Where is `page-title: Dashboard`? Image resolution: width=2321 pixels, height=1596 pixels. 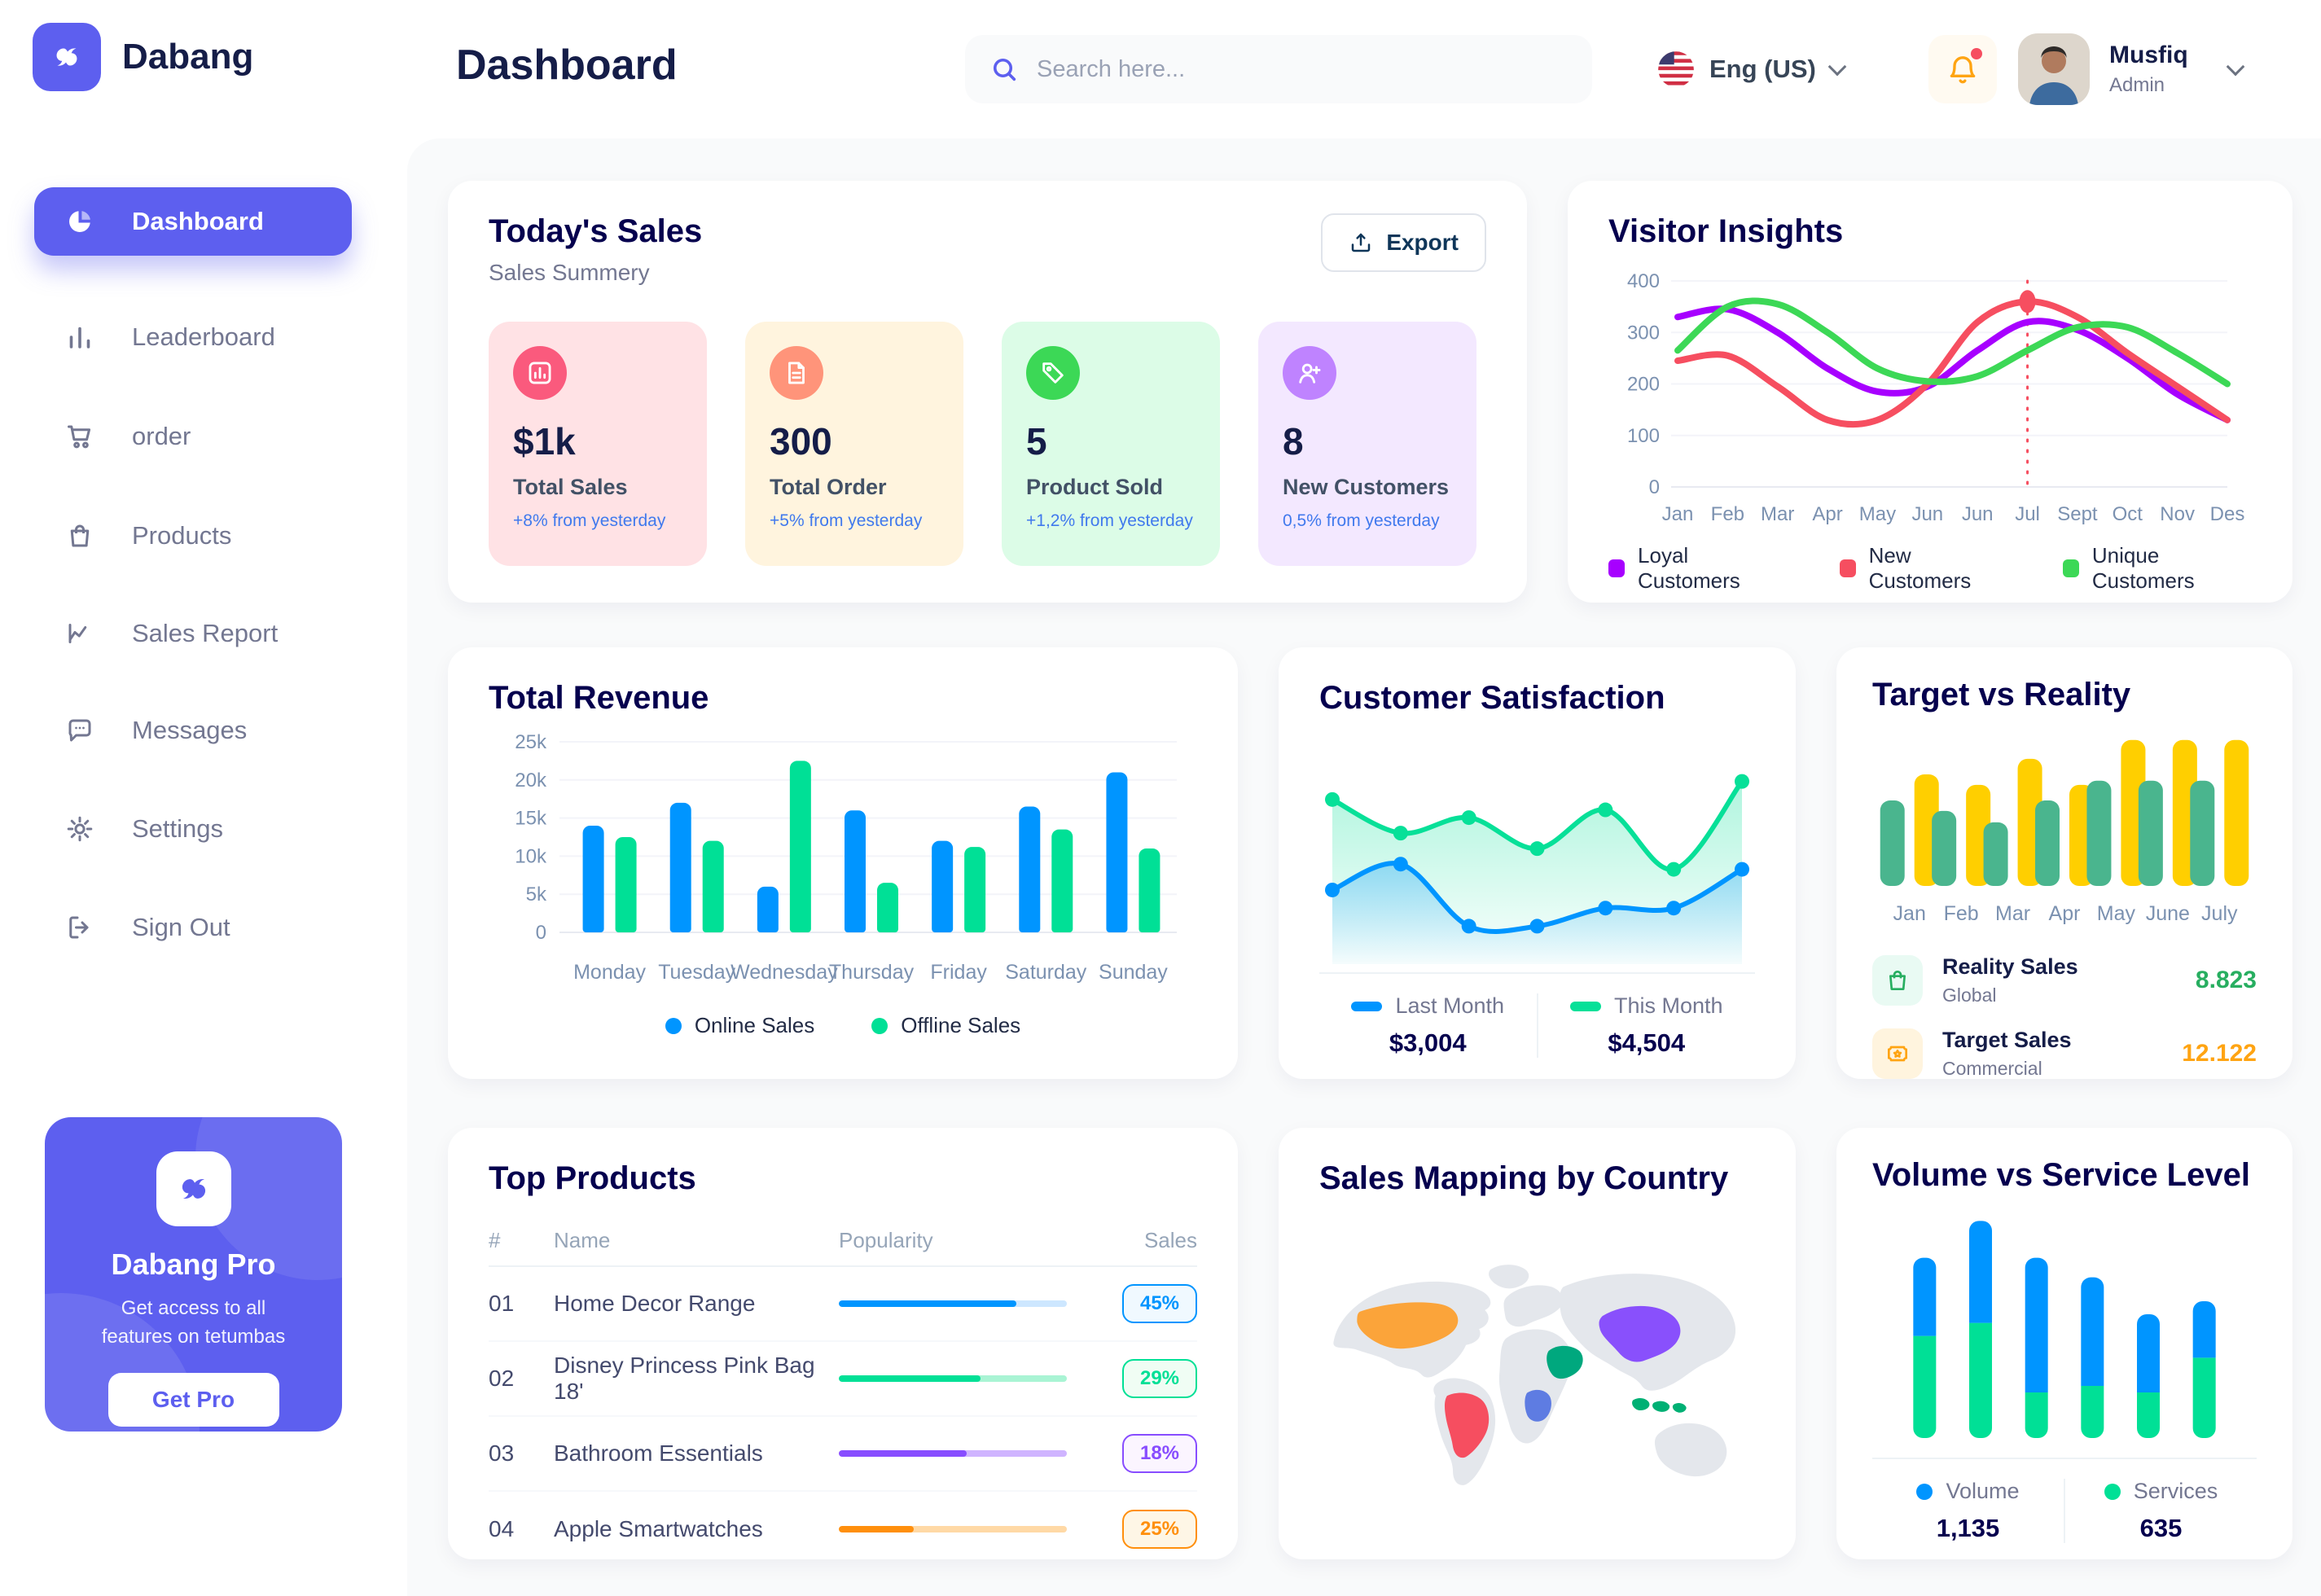 page-title: Dashboard is located at coordinates (567, 65).